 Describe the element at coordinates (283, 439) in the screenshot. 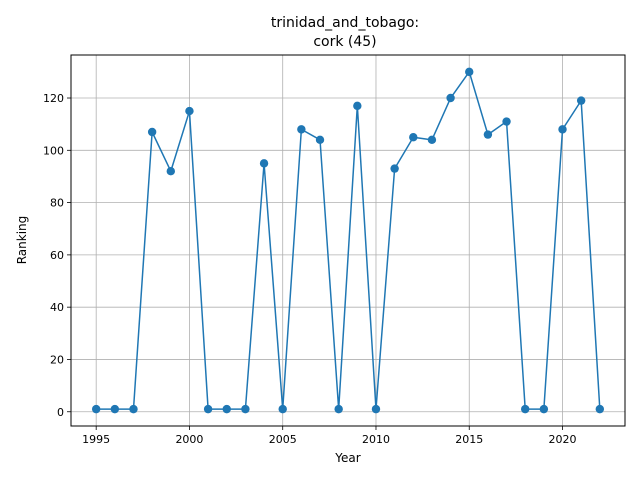

I see `x-tick-label: 2005` at that location.